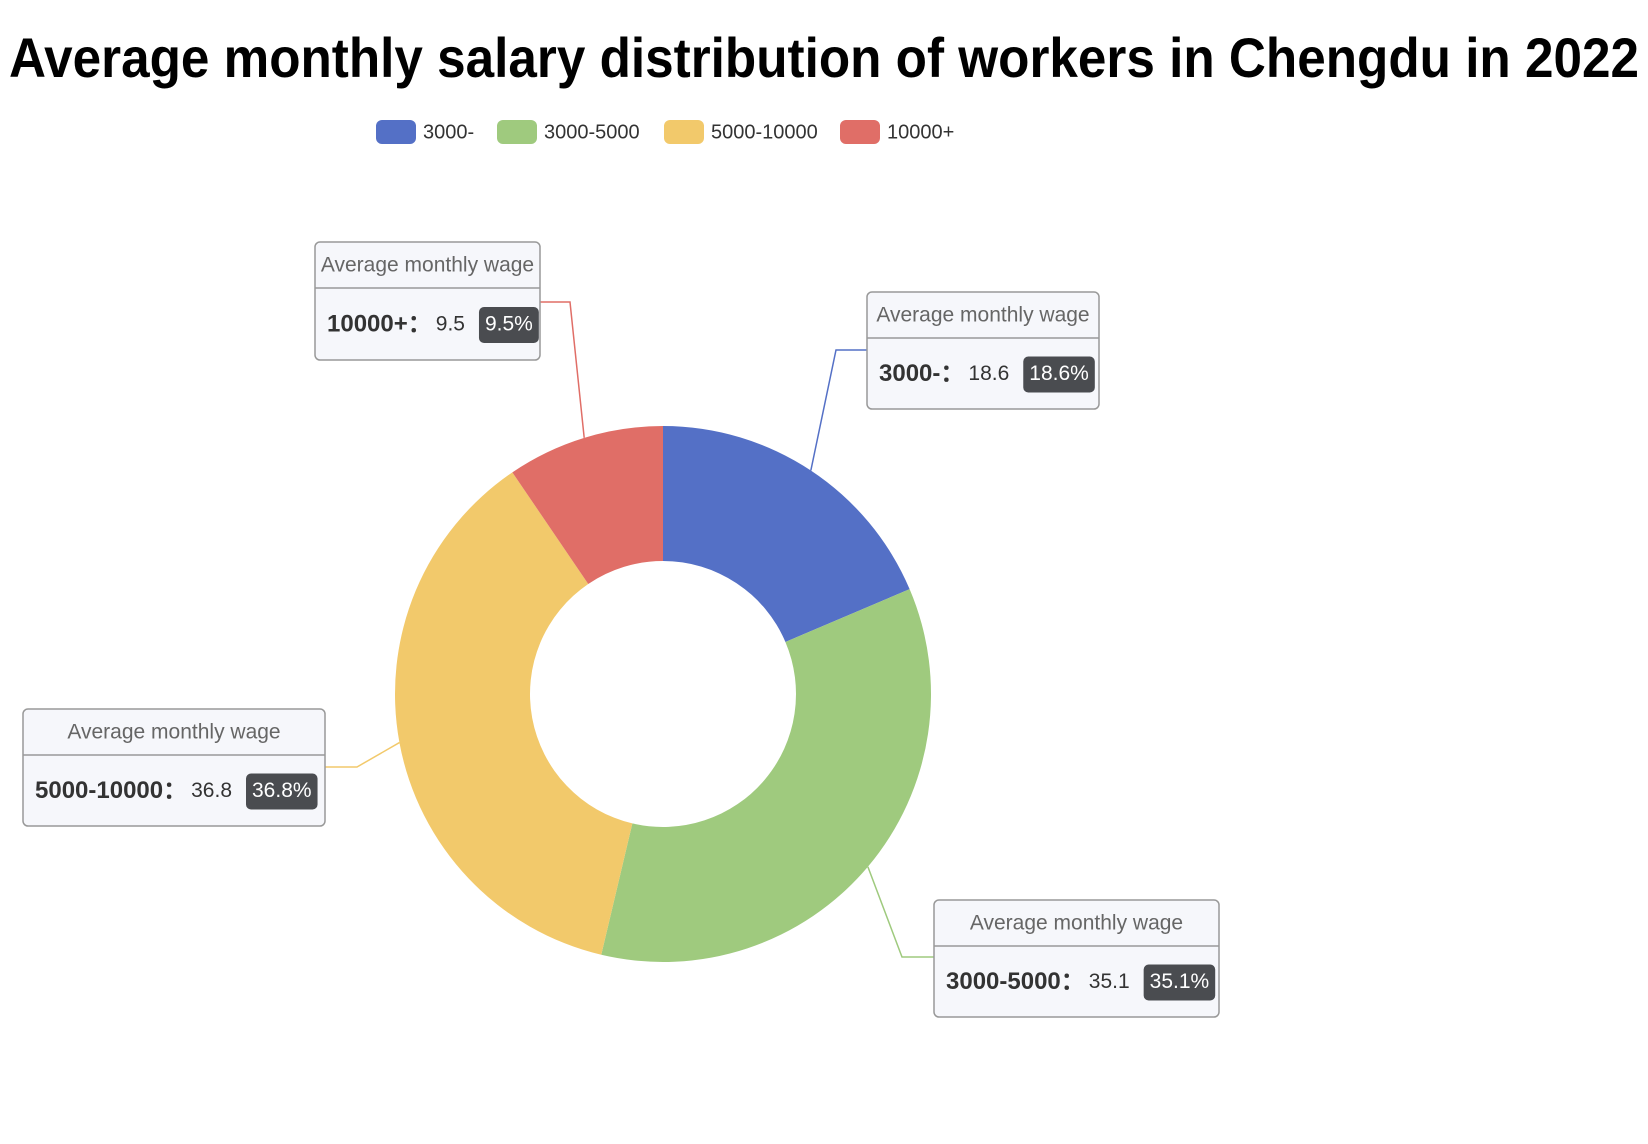 The height and width of the screenshot is (1144, 1648). Describe the element at coordinates (174, 767) in the screenshot. I see `data-label: Average monthly wage 5000-10000： 36.8 36.8%` at that location.